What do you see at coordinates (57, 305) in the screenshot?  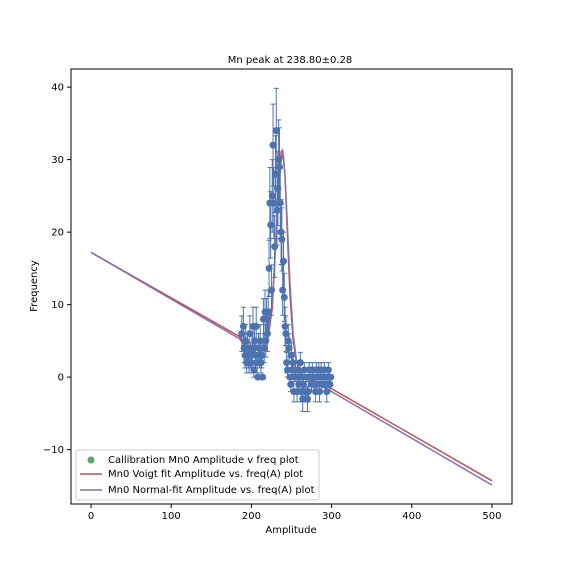 I see `y-tick-label: 10` at bounding box center [57, 305].